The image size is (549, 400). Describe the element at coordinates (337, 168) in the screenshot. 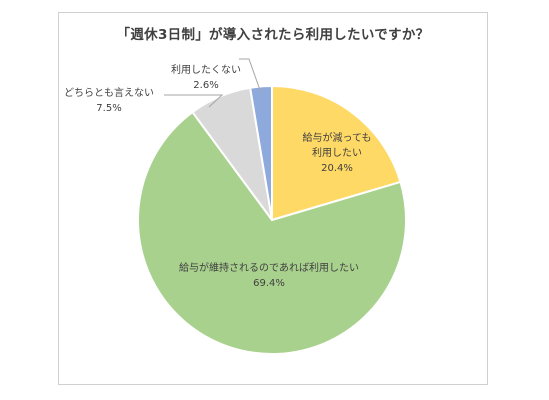

I see `slice-value-label-0: 20.4%` at that location.